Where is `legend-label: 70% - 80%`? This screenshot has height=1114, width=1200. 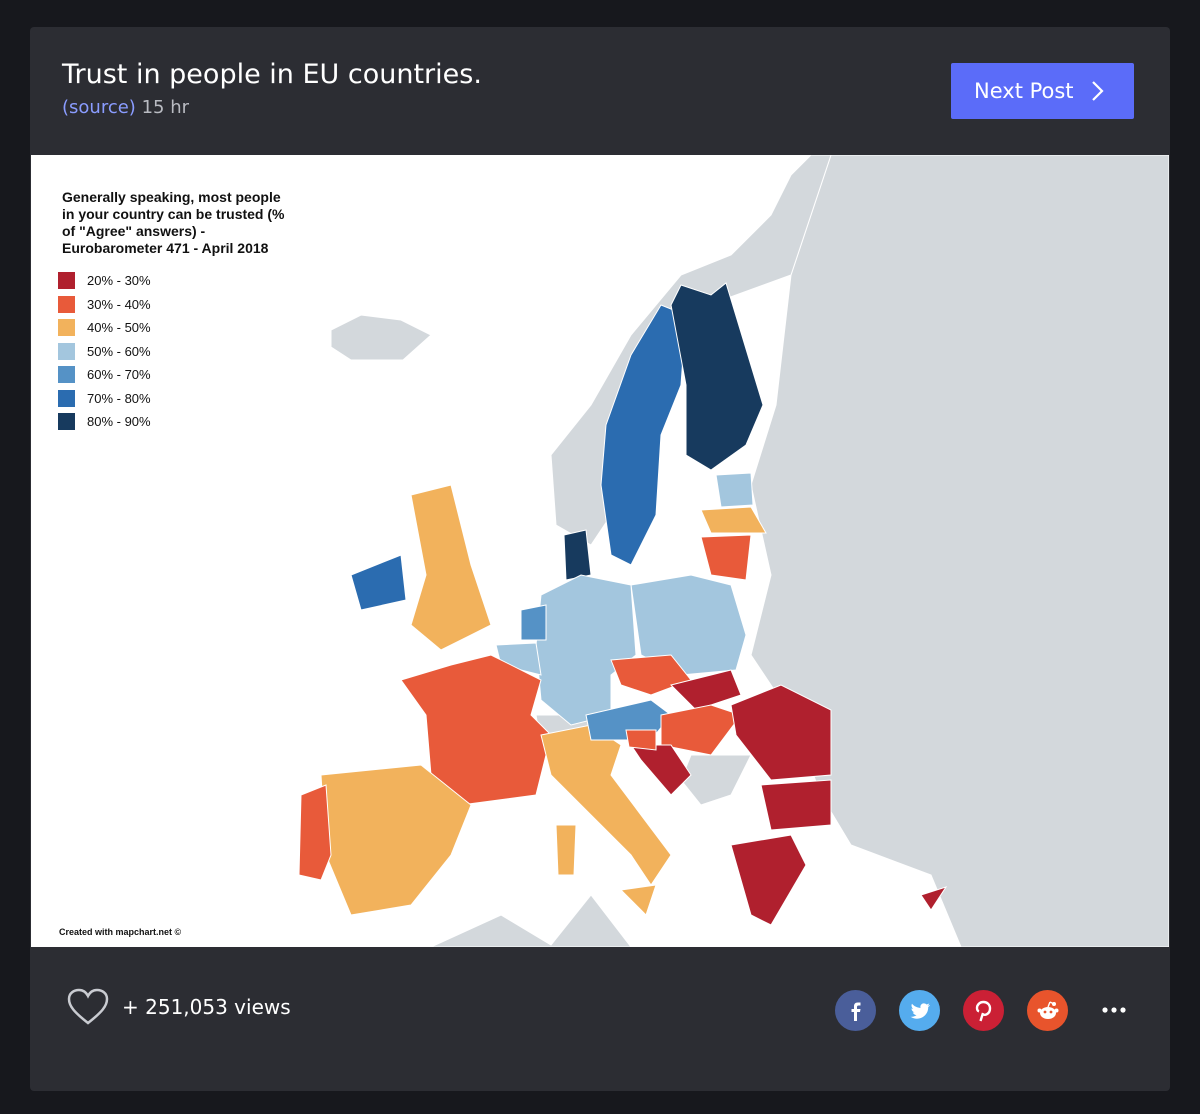 legend-label: 70% - 80% is located at coordinates (119, 398).